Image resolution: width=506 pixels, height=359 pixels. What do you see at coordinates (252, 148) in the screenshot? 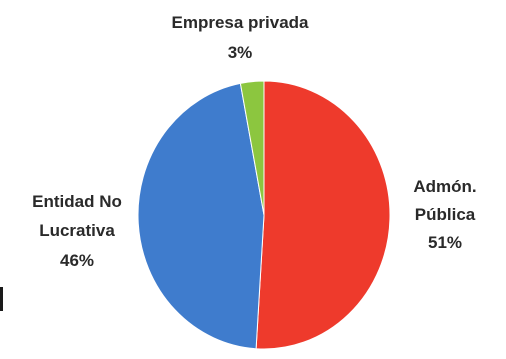
I see `pie-slice-empresa-privada` at bounding box center [252, 148].